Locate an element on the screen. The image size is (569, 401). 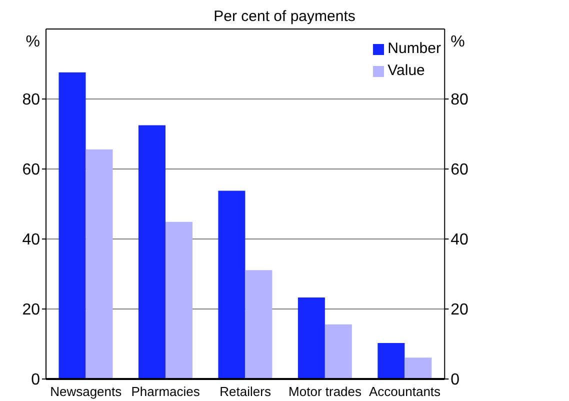
y2-axis-title: % is located at coordinates (457, 41).